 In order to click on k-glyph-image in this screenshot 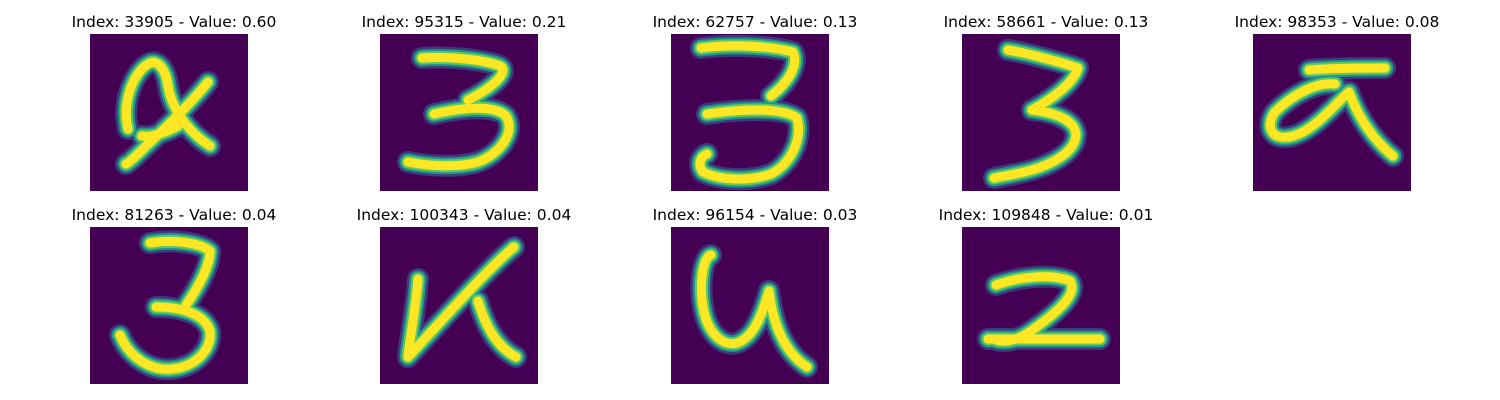, I will do `click(459, 305)`.